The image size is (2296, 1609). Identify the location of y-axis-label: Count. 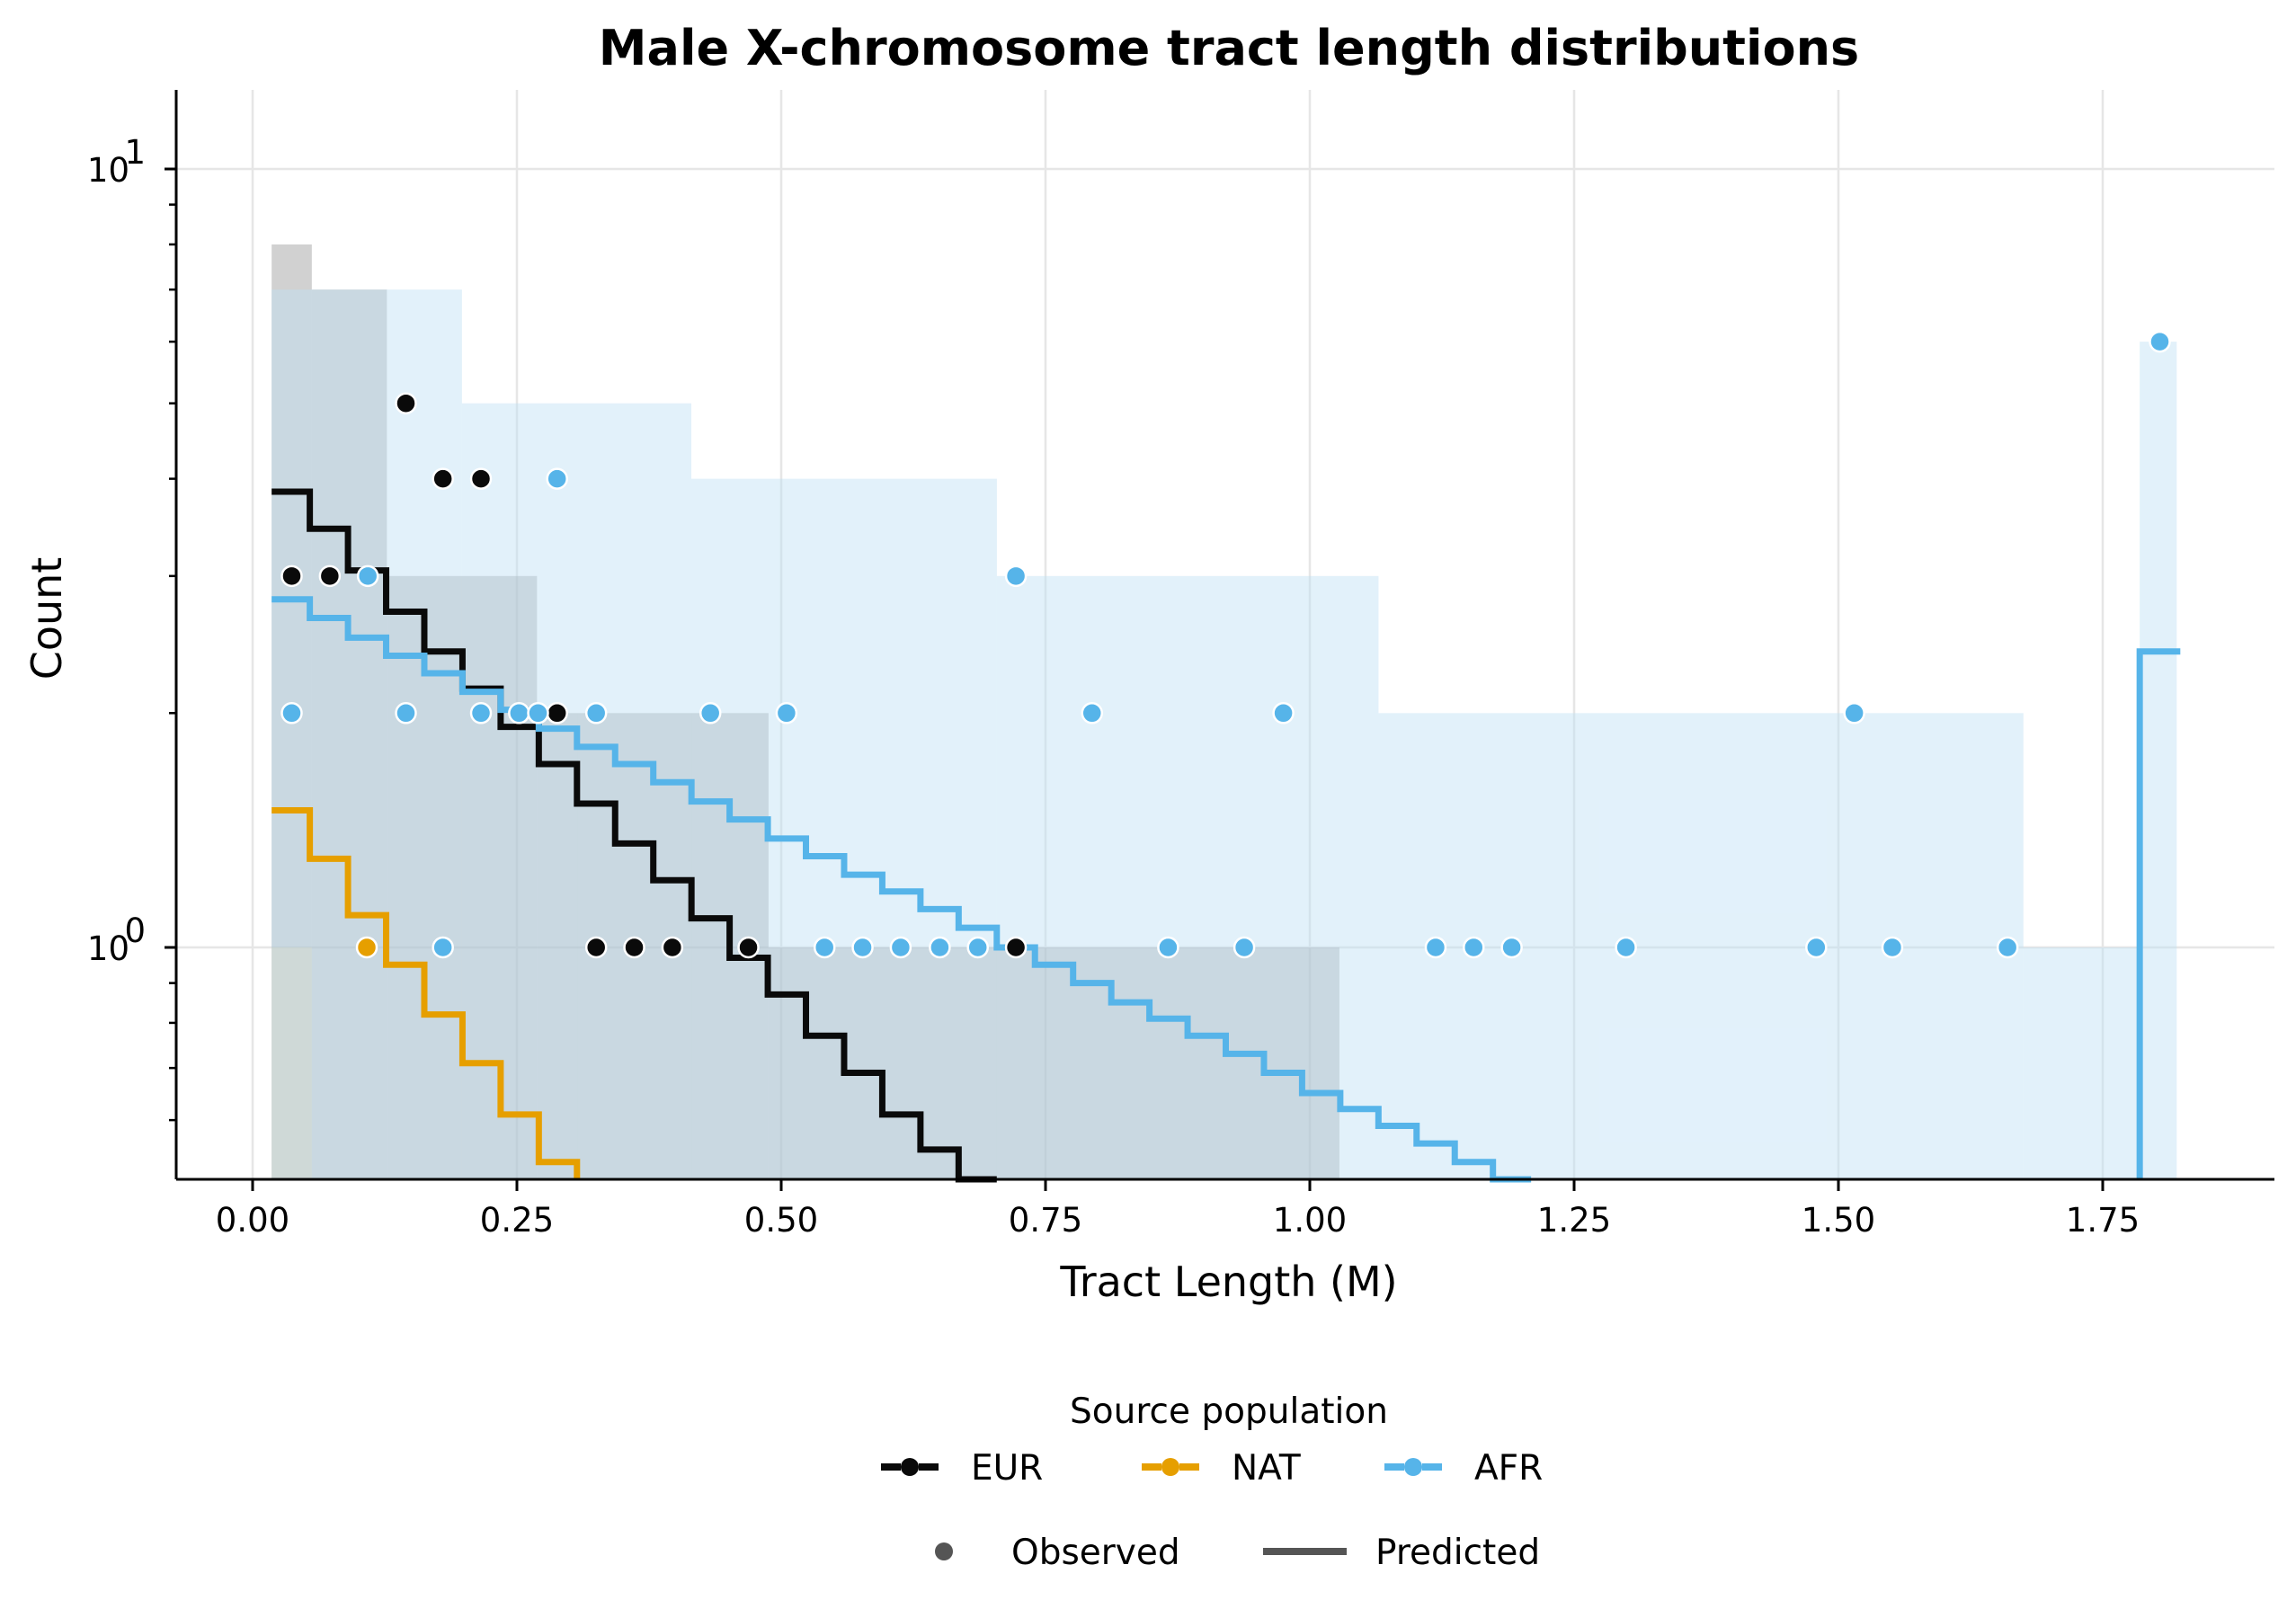
(46, 618).